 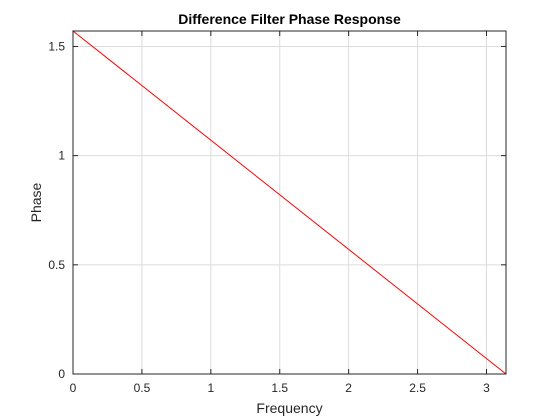 I want to click on y-tick-label: 0.5, so click(x=56, y=265).